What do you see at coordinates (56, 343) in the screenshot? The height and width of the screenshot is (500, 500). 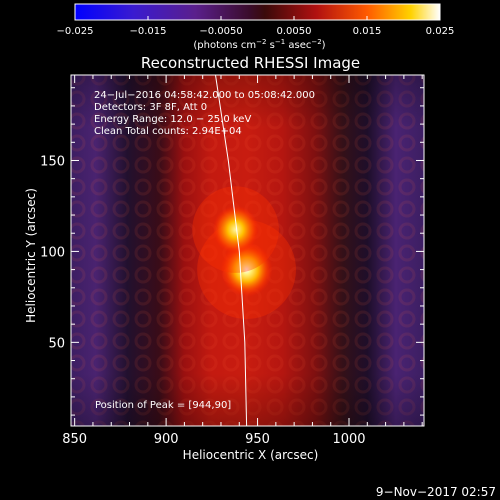 I see `y-tick-label: 50` at bounding box center [56, 343].